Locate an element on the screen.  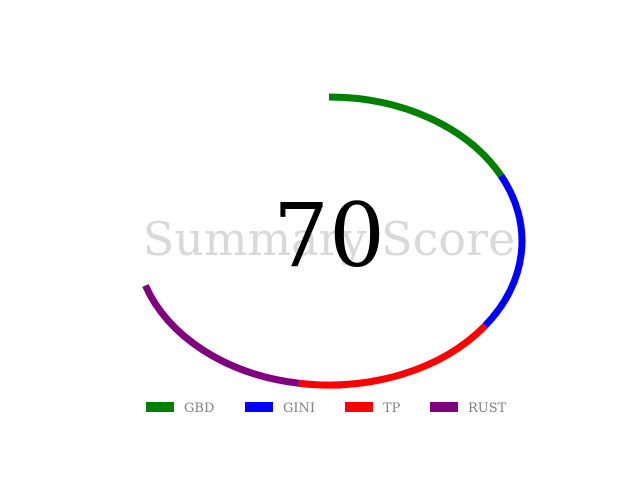
legend-item-tp: TP is located at coordinates (373, 408).